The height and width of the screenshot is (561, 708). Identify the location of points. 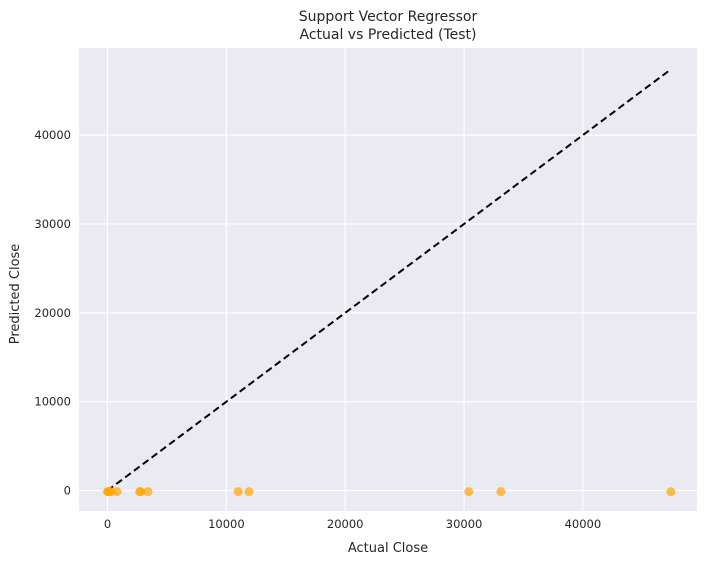
(389, 492).